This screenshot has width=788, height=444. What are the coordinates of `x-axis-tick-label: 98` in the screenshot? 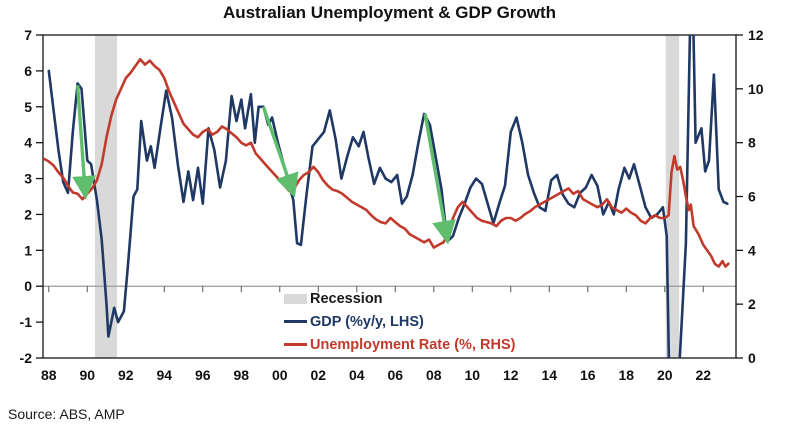 It's located at (241, 375).